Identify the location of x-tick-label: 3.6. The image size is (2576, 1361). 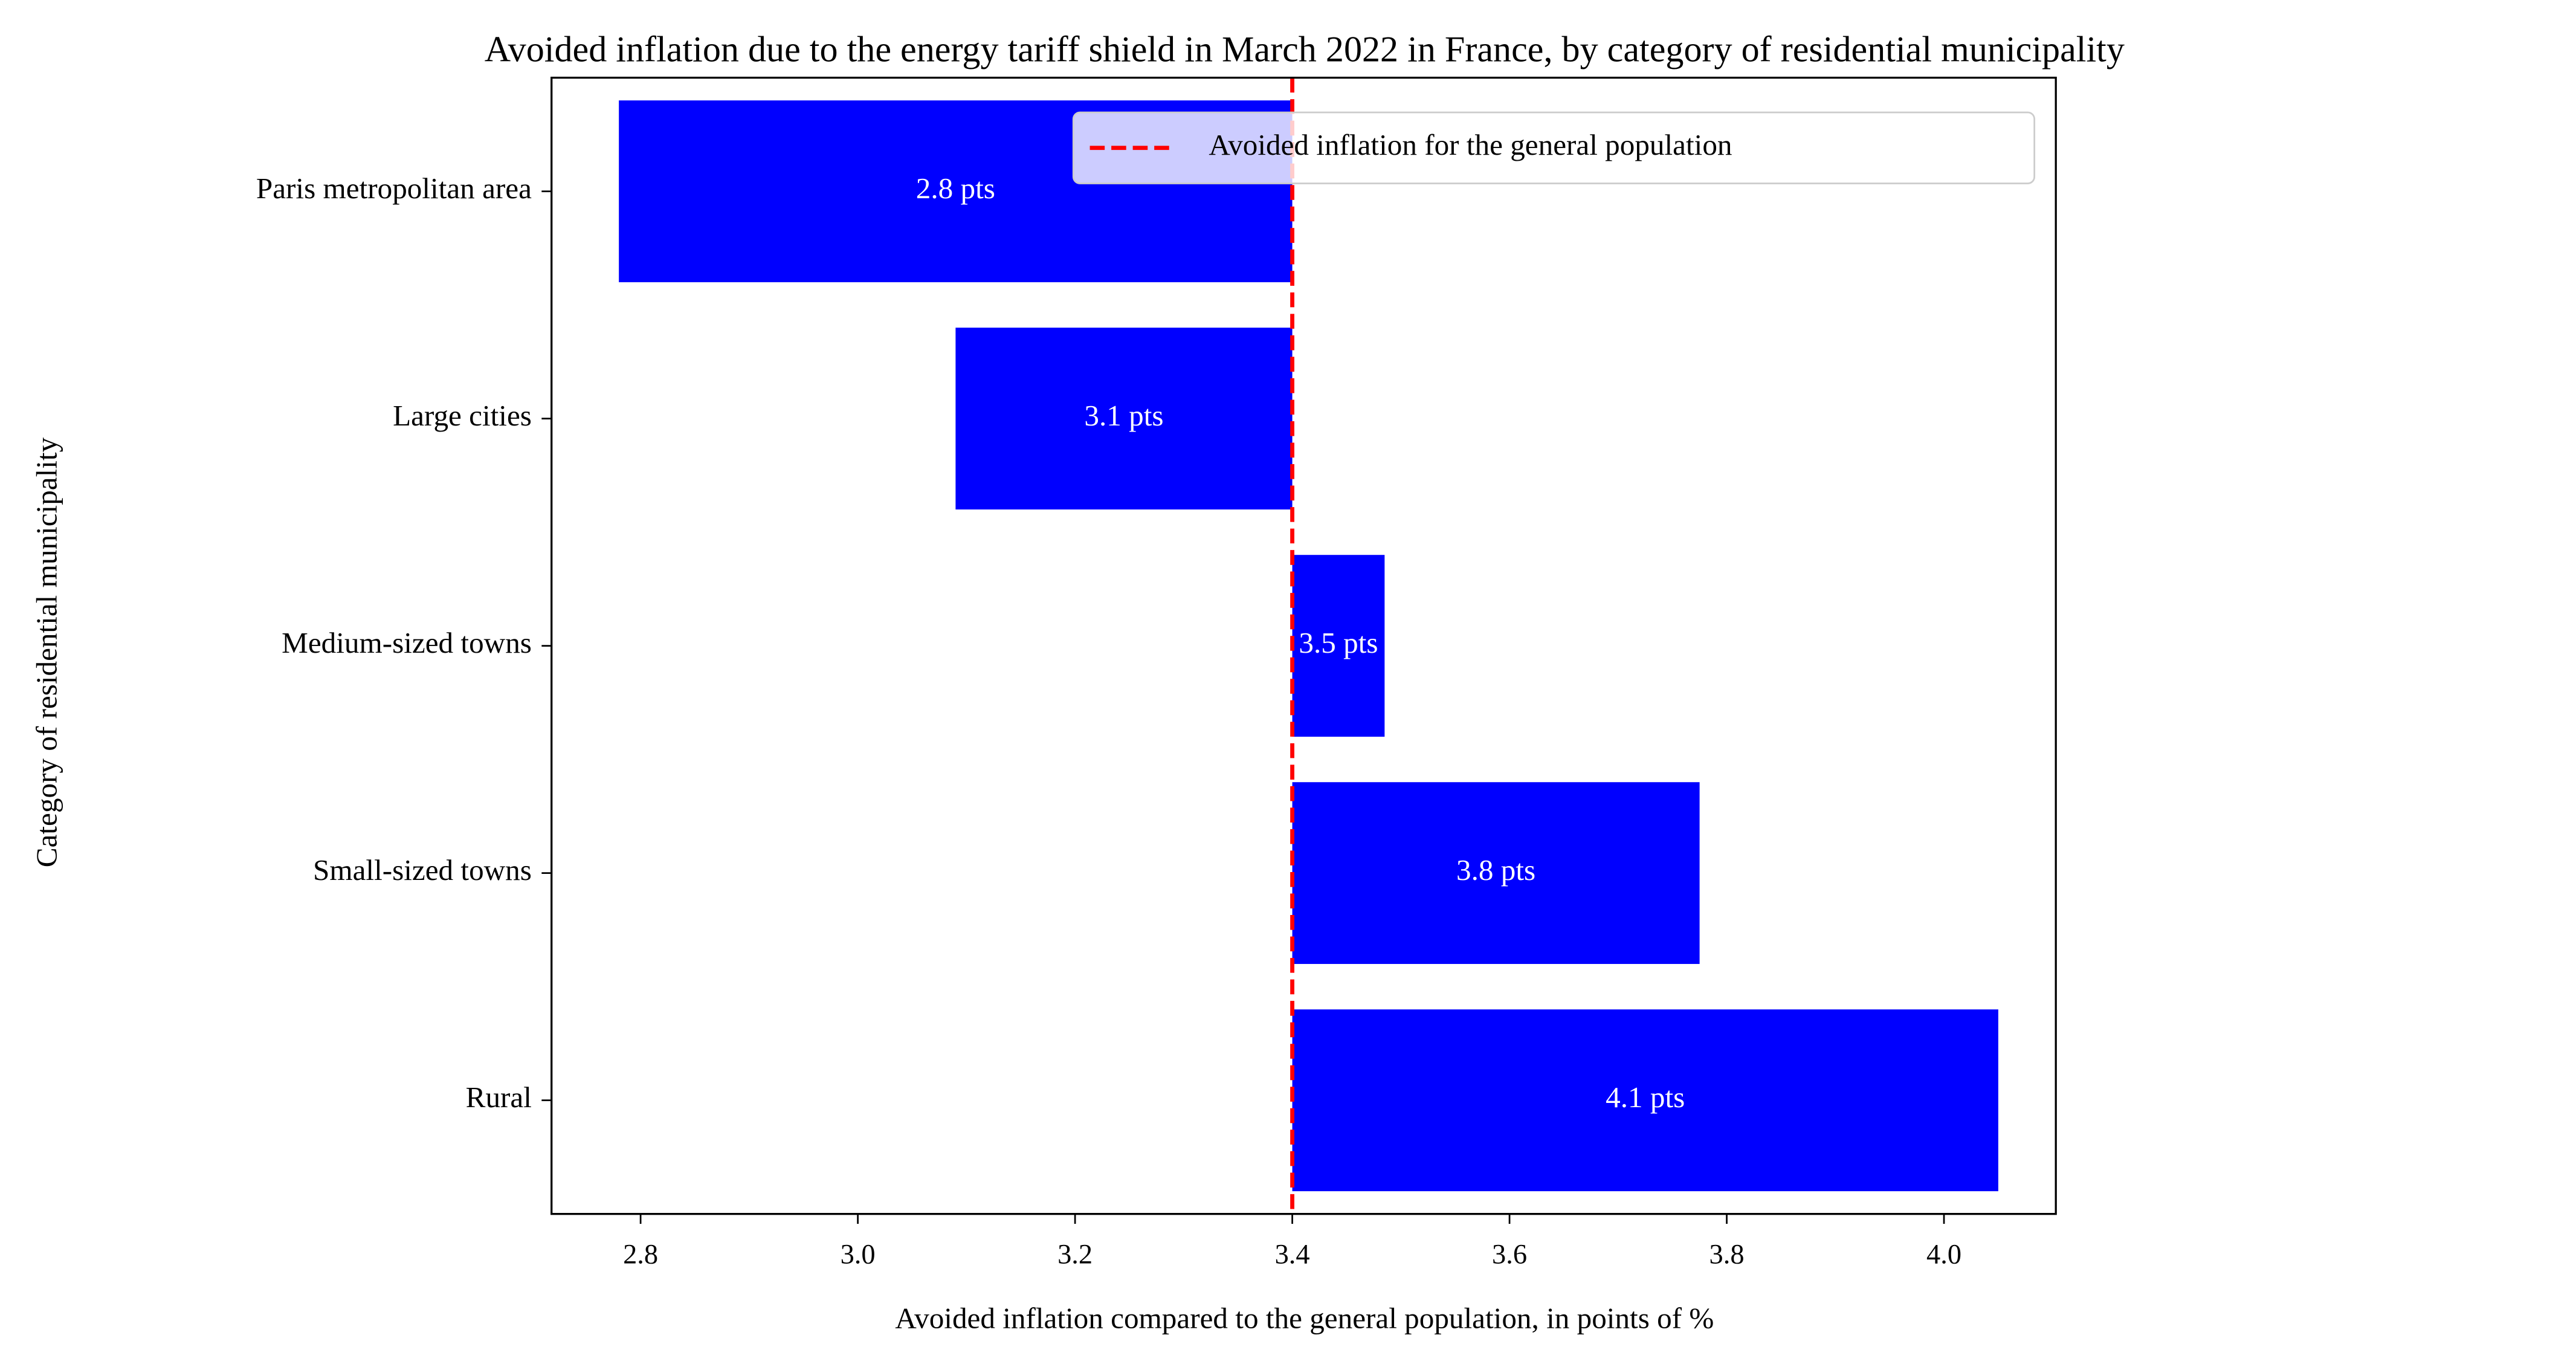
(1509, 1254).